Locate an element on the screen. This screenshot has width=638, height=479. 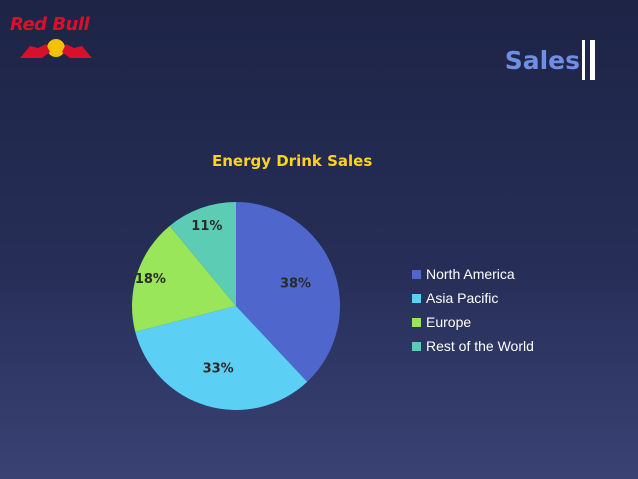
legend-label: Rest of the World is located at coordinates (480, 346).